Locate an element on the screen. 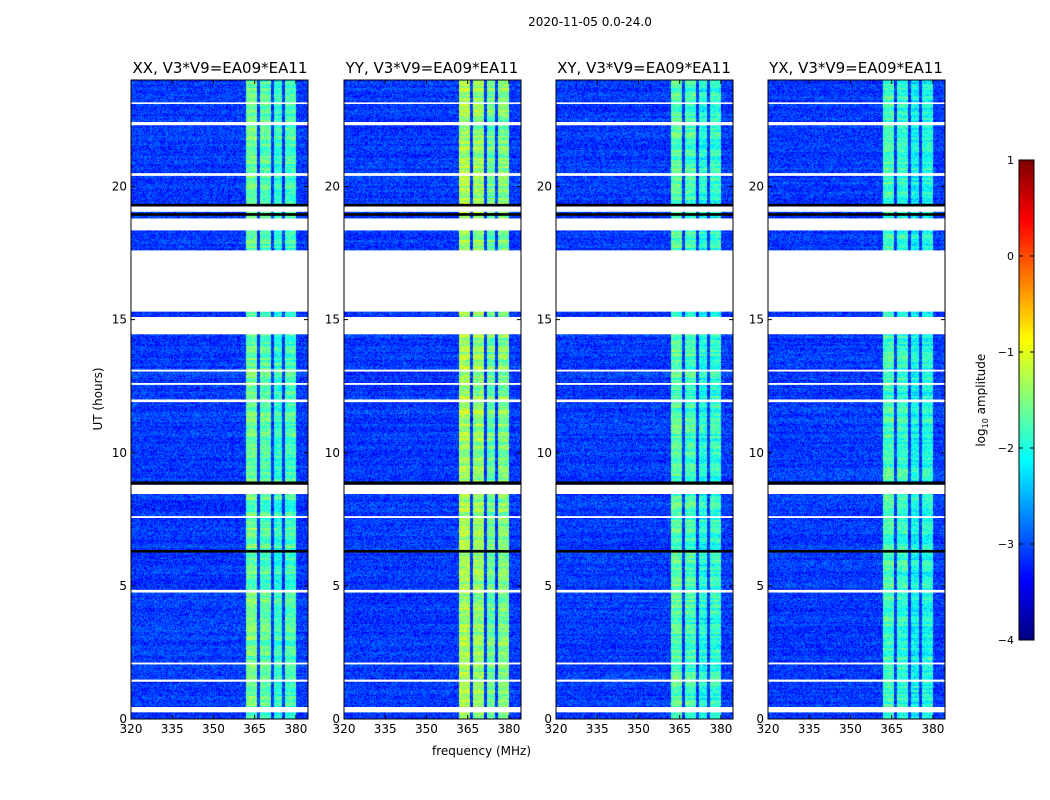 This screenshot has width=1050, height=800. figure-title: 2020-11-05 0.0-24.0 is located at coordinates (590, 22).